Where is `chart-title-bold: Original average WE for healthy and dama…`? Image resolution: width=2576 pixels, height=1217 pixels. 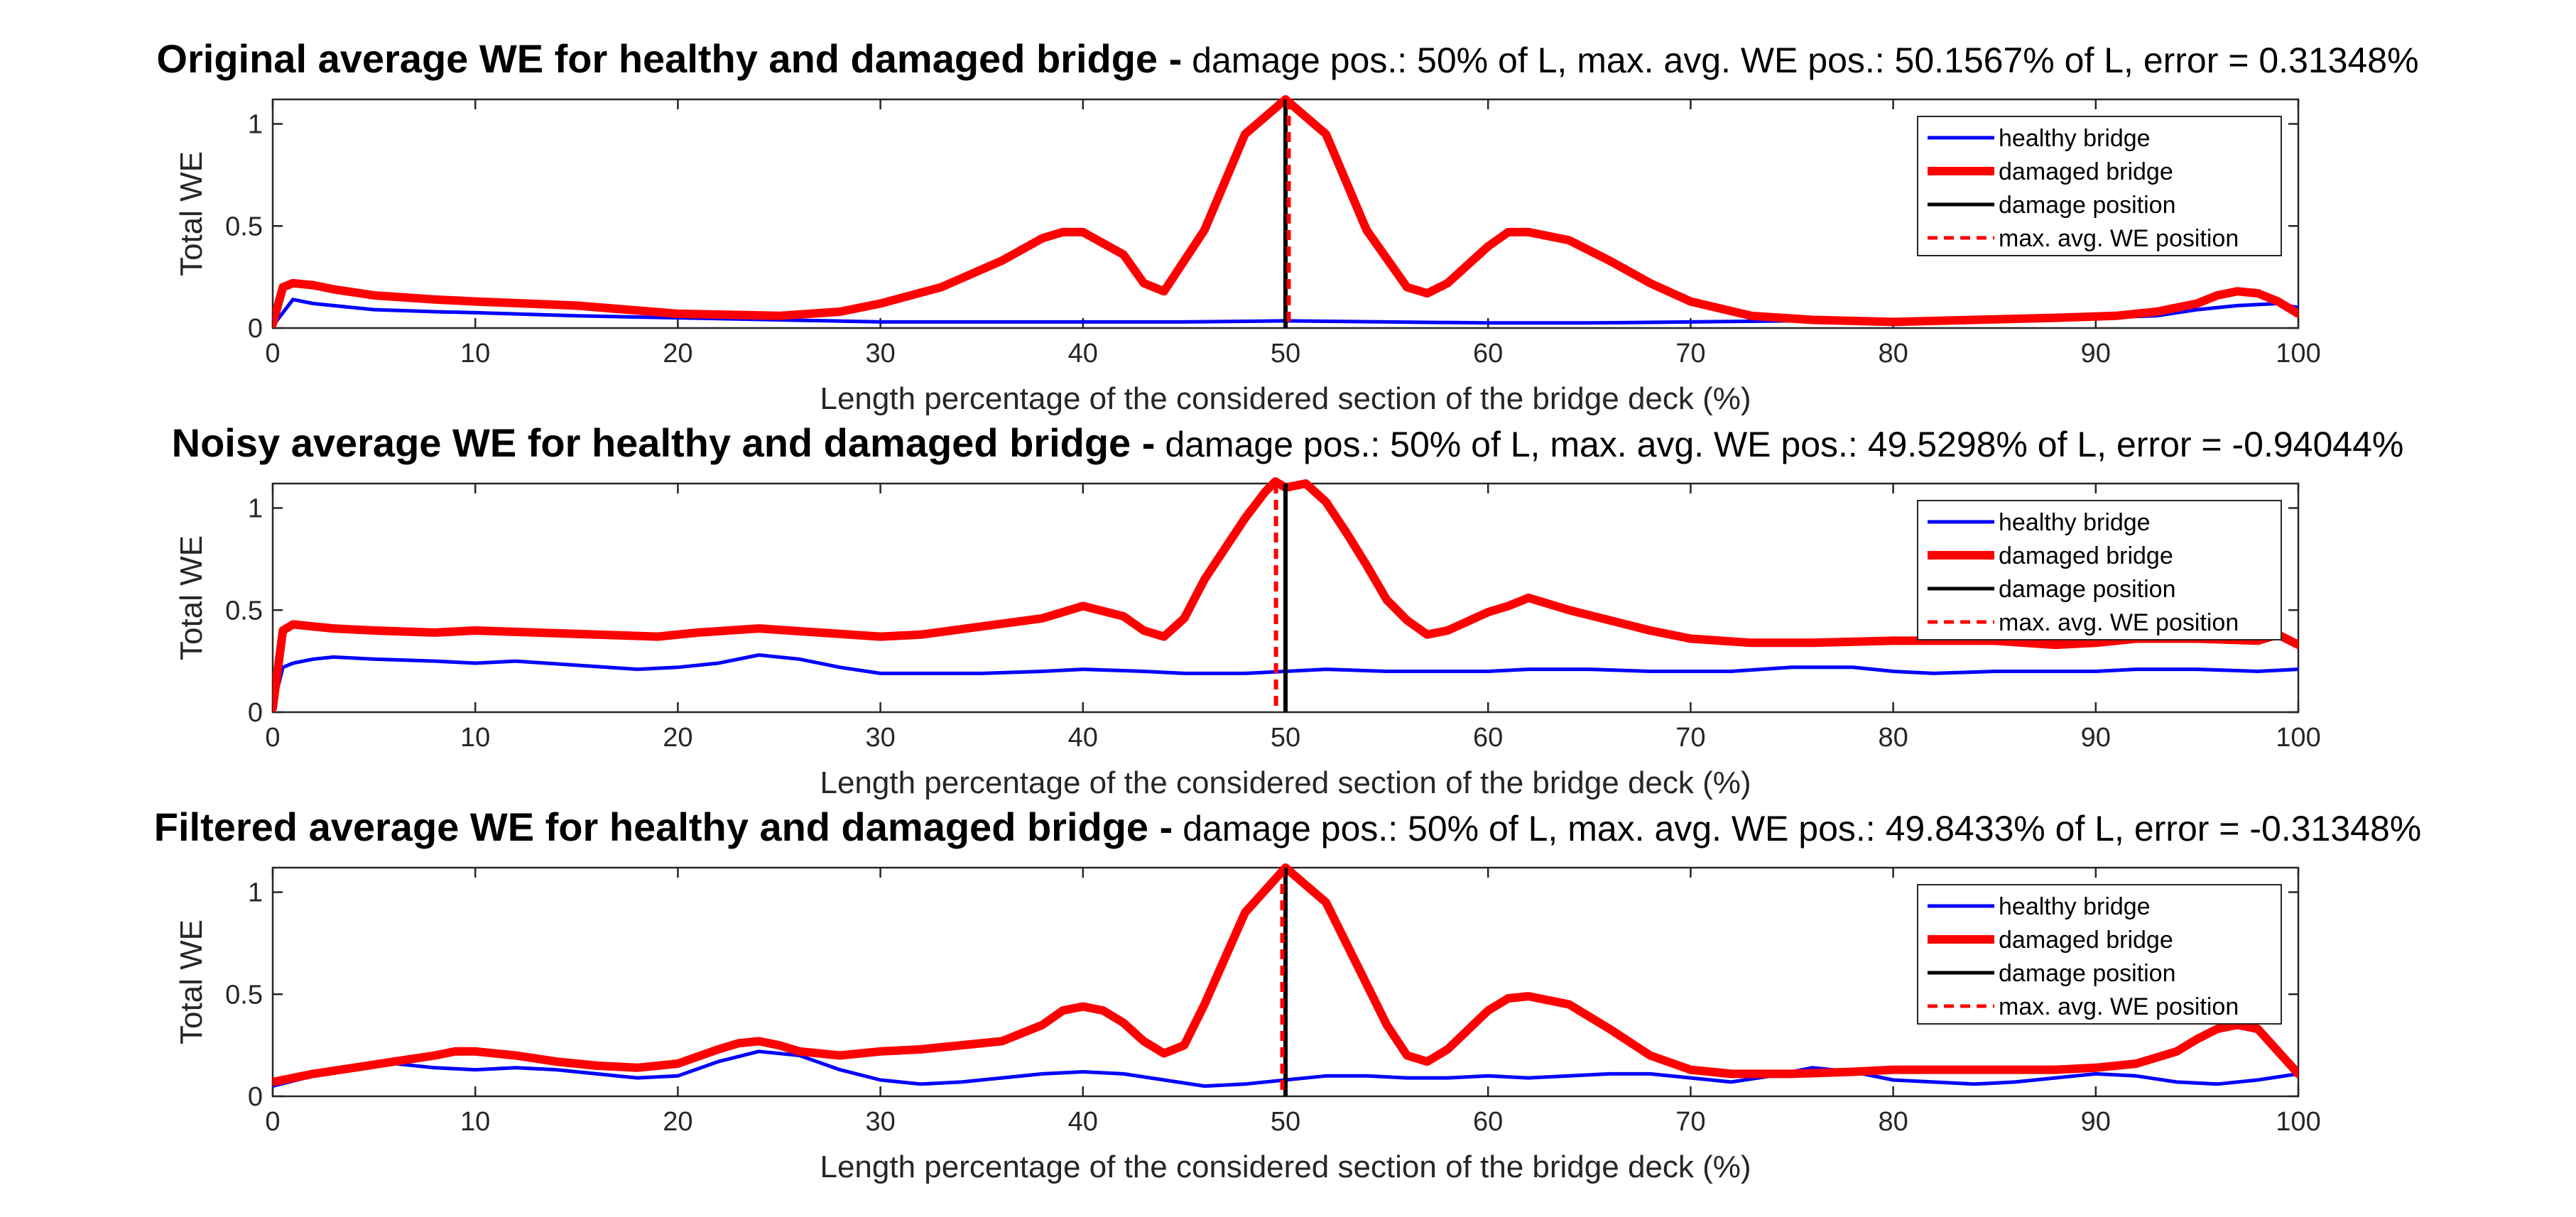
chart-title-bold: Original average WE for healthy and dama… is located at coordinates (669, 58).